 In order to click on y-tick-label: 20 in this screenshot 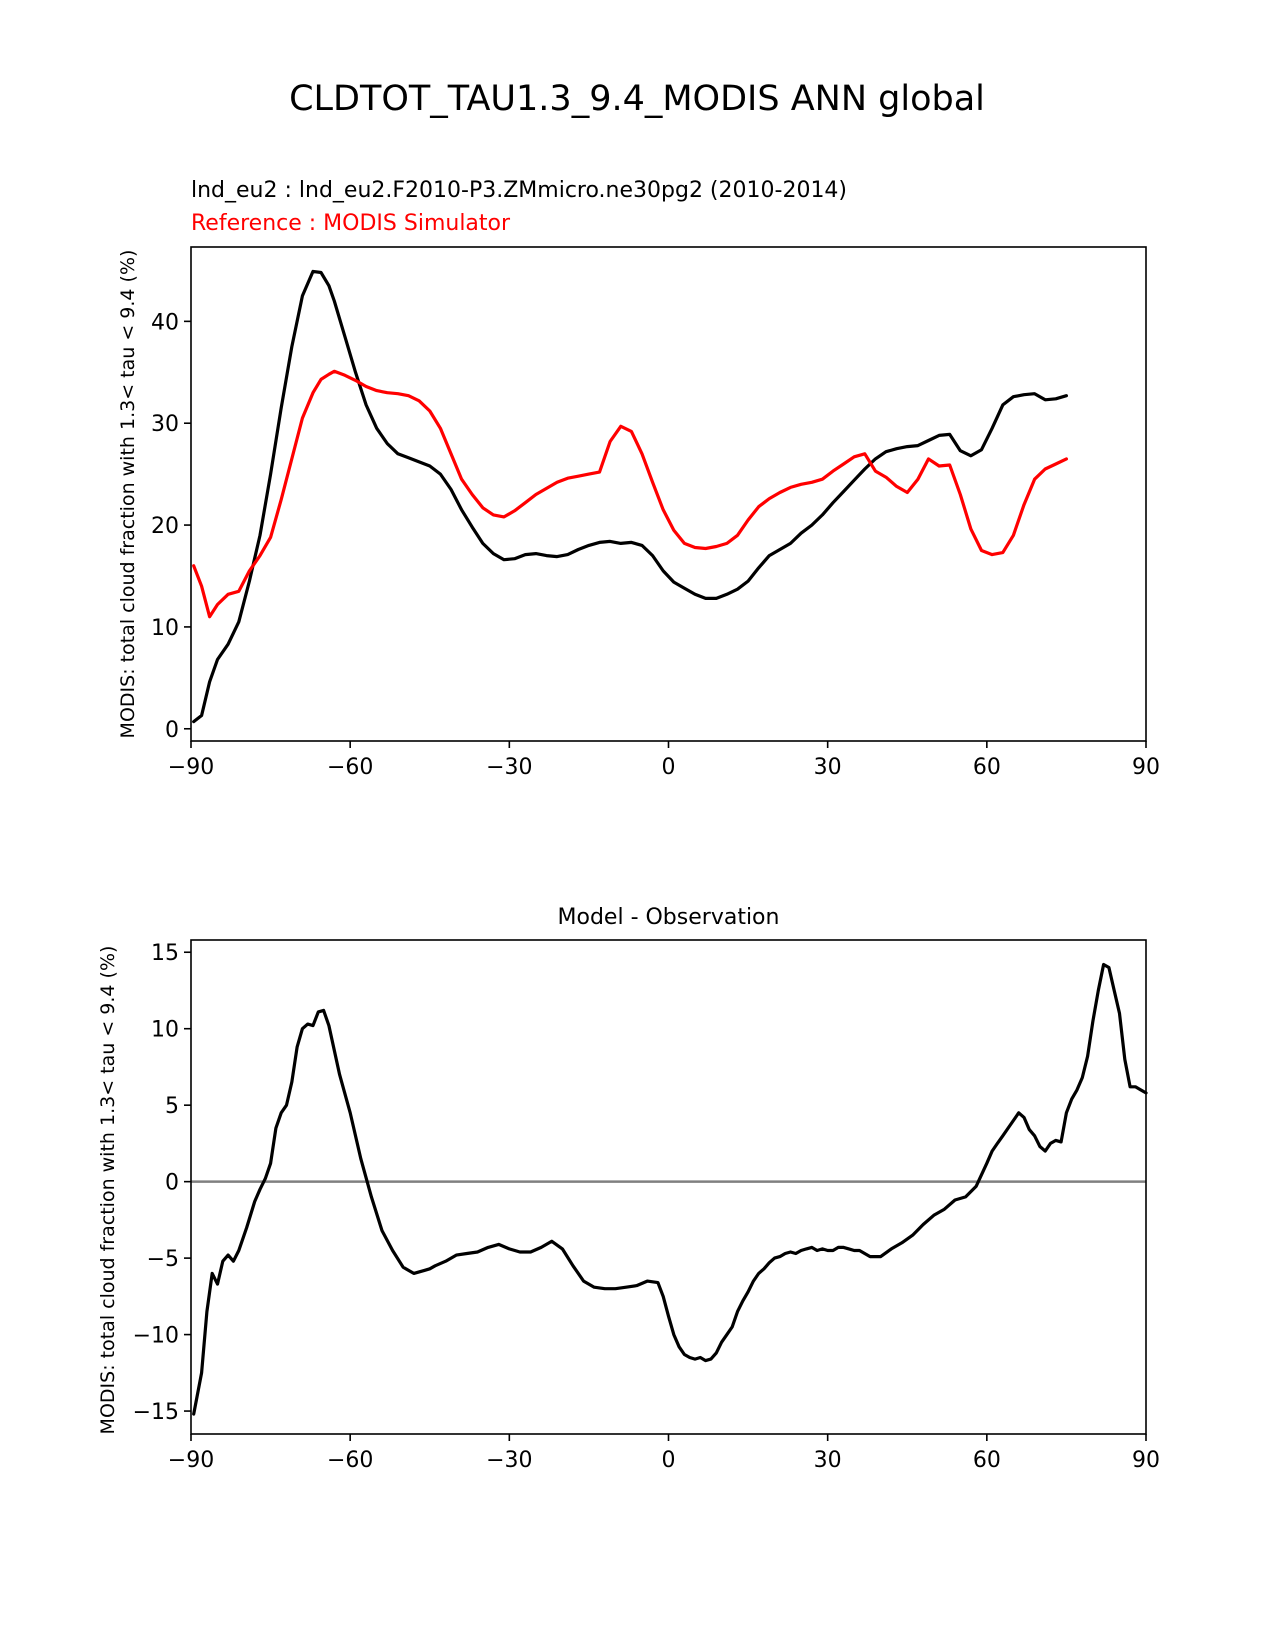, I will do `click(165, 526)`.